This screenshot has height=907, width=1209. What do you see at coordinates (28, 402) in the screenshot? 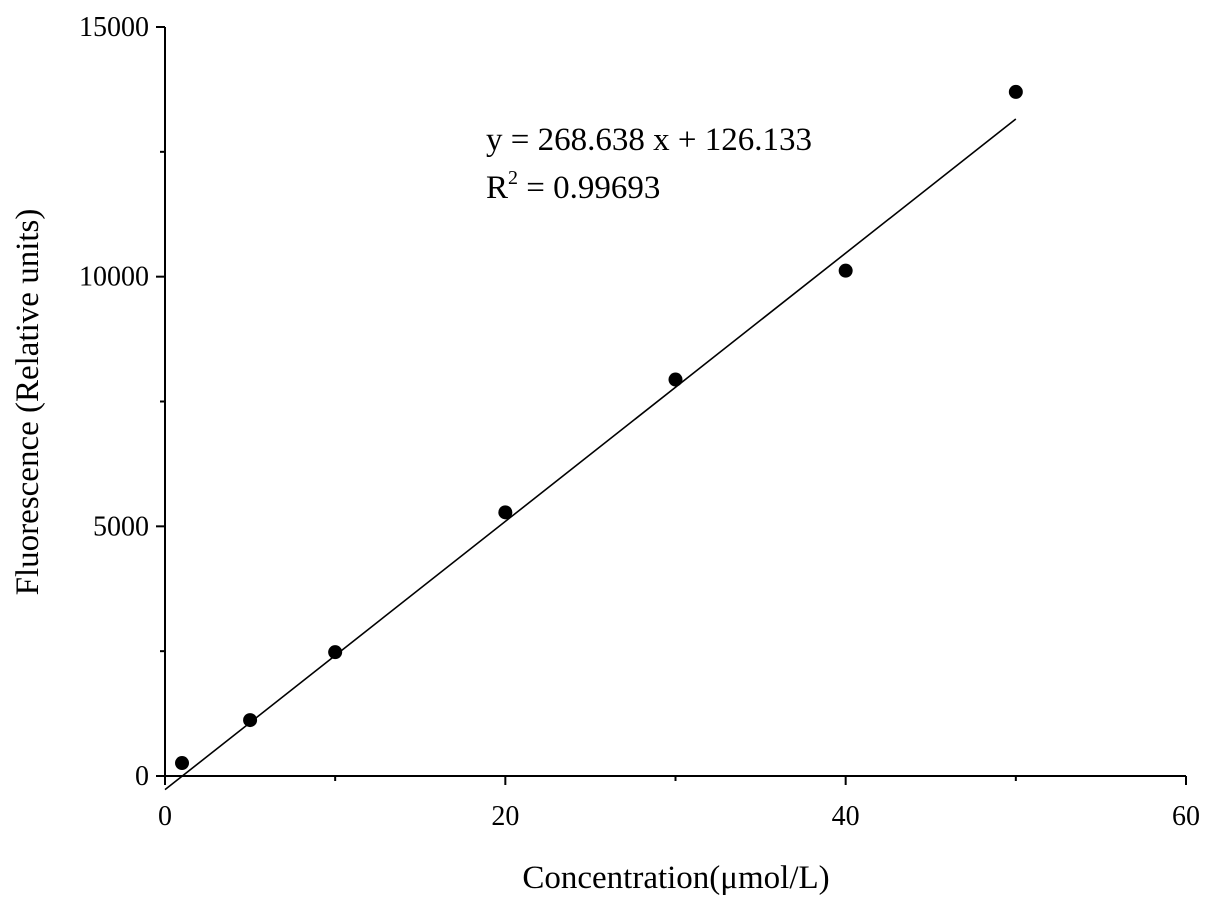
I see `y-axis-title: Fluorescence (Relative units)` at bounding box center [28, 402].